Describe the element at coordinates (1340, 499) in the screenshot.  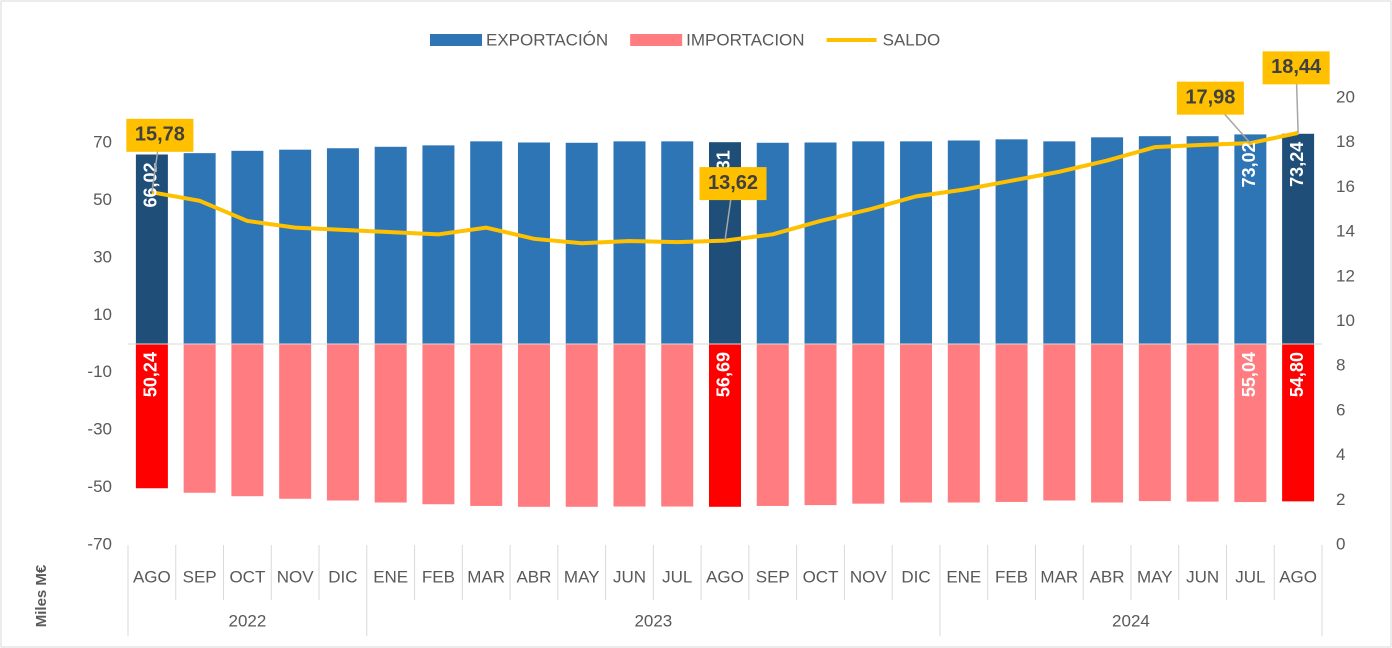
I see `y2-tick-label: 2` at that location.